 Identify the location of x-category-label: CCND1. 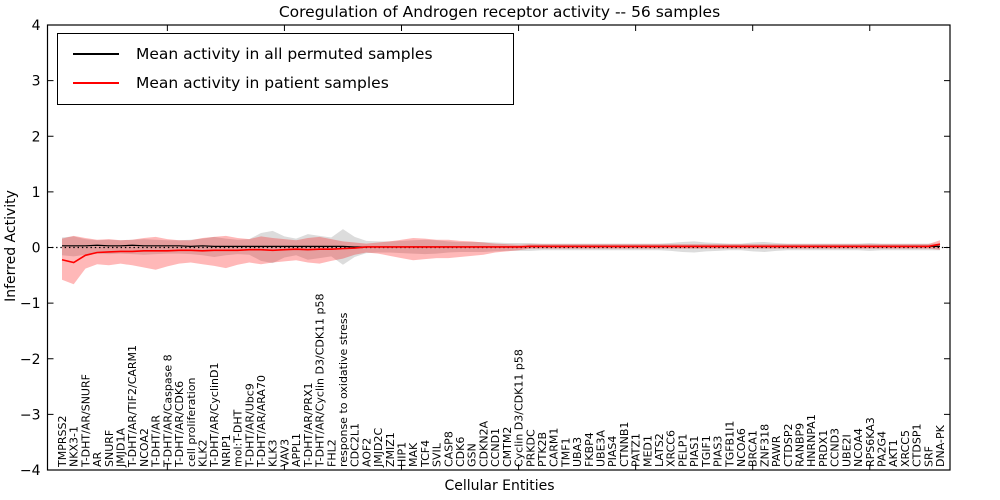
(495, 447).